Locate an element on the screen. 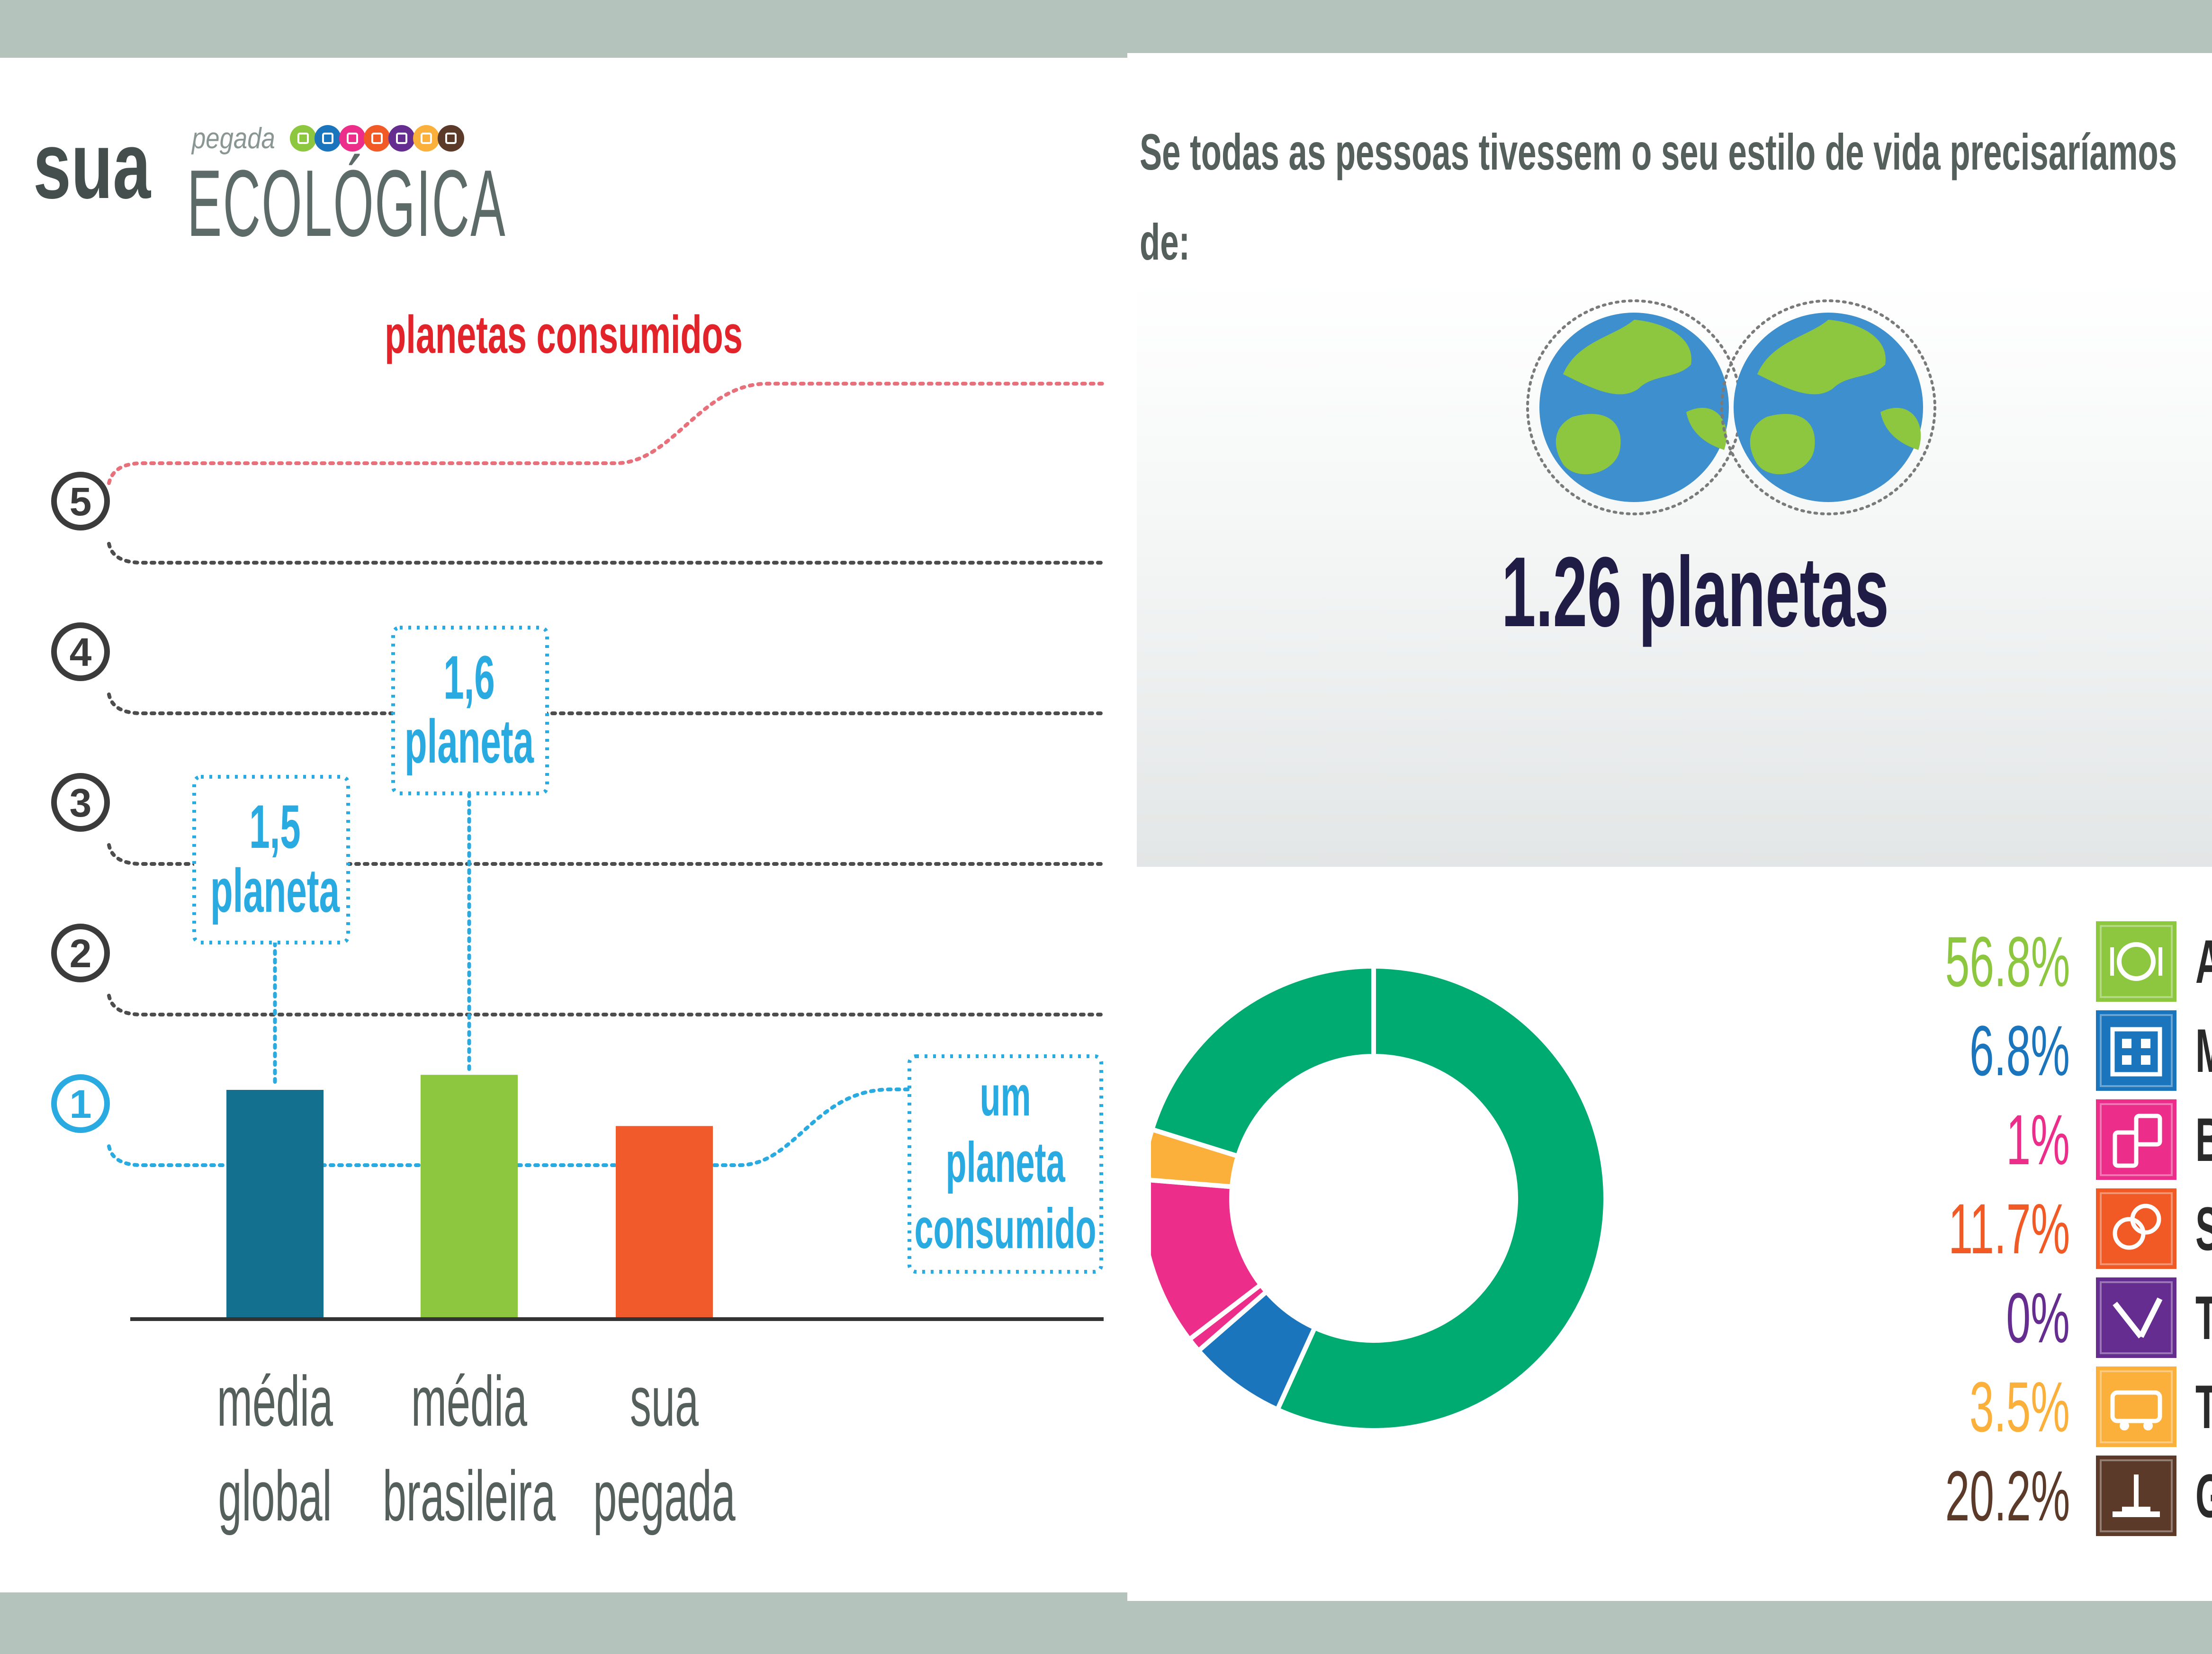 The height and width of the screenshot is (1654, 2212). donut-slice-governo is located at coordinates (1264, 1062).